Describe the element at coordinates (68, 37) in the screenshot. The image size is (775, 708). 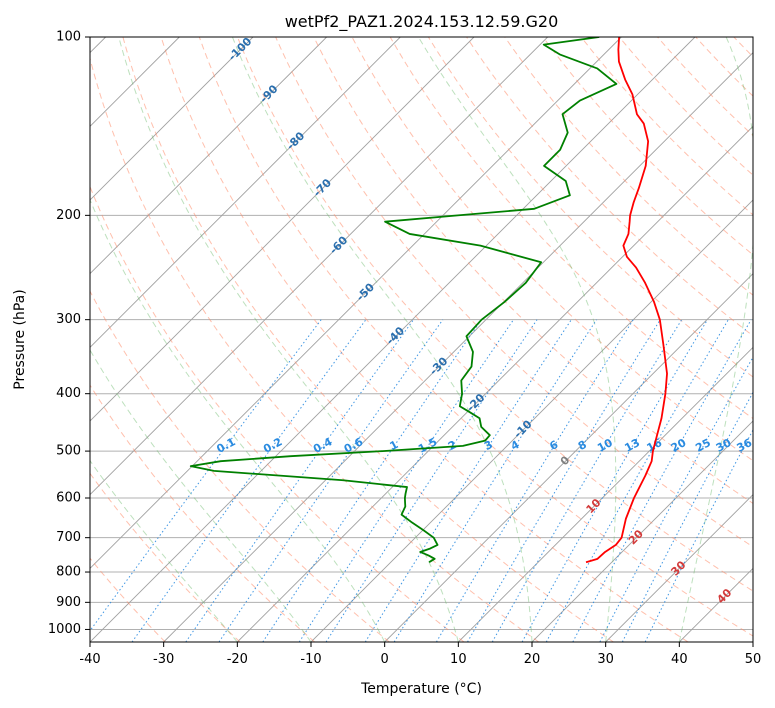
I see `y-tick-label: 100` at that location.